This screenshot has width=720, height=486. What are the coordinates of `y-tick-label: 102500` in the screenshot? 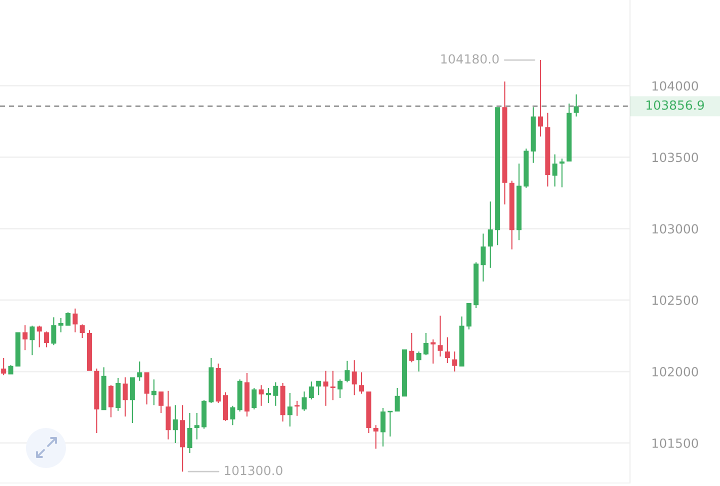 It's located at (675, 301).